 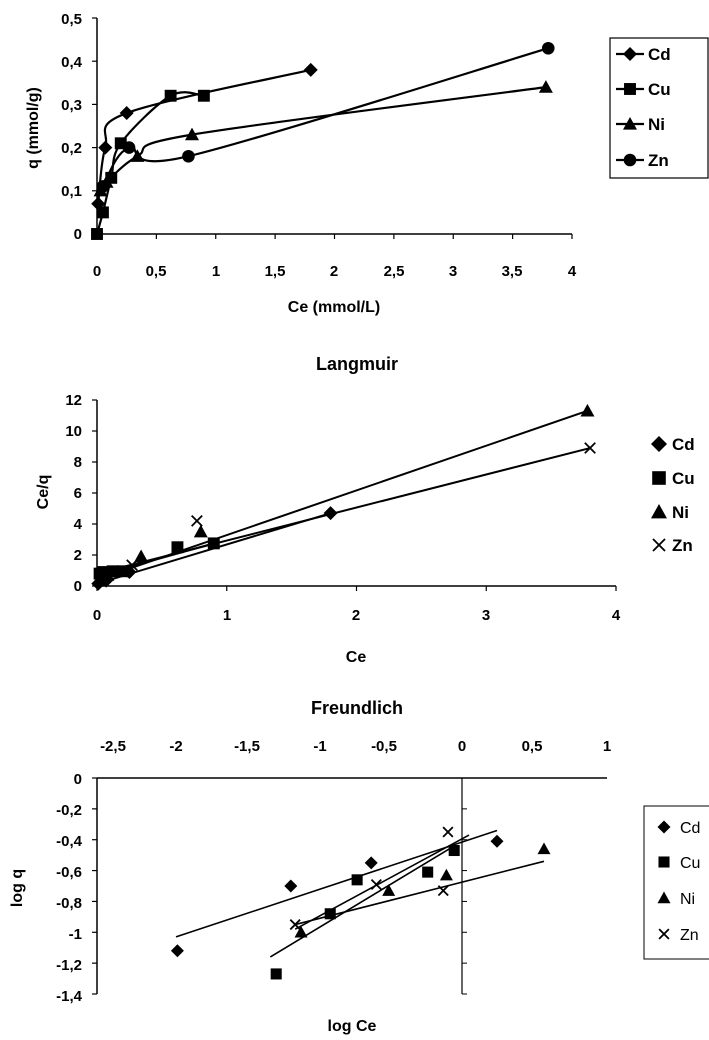 What do you see at coordinates (247, 746) in the screenshot?
I see `x-tick-label: -1,5` at bounding box center [247, 746].